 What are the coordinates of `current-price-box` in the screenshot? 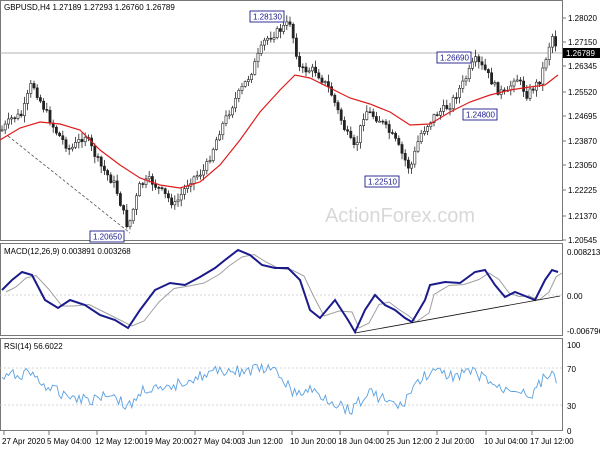 It's located at (581, 53).